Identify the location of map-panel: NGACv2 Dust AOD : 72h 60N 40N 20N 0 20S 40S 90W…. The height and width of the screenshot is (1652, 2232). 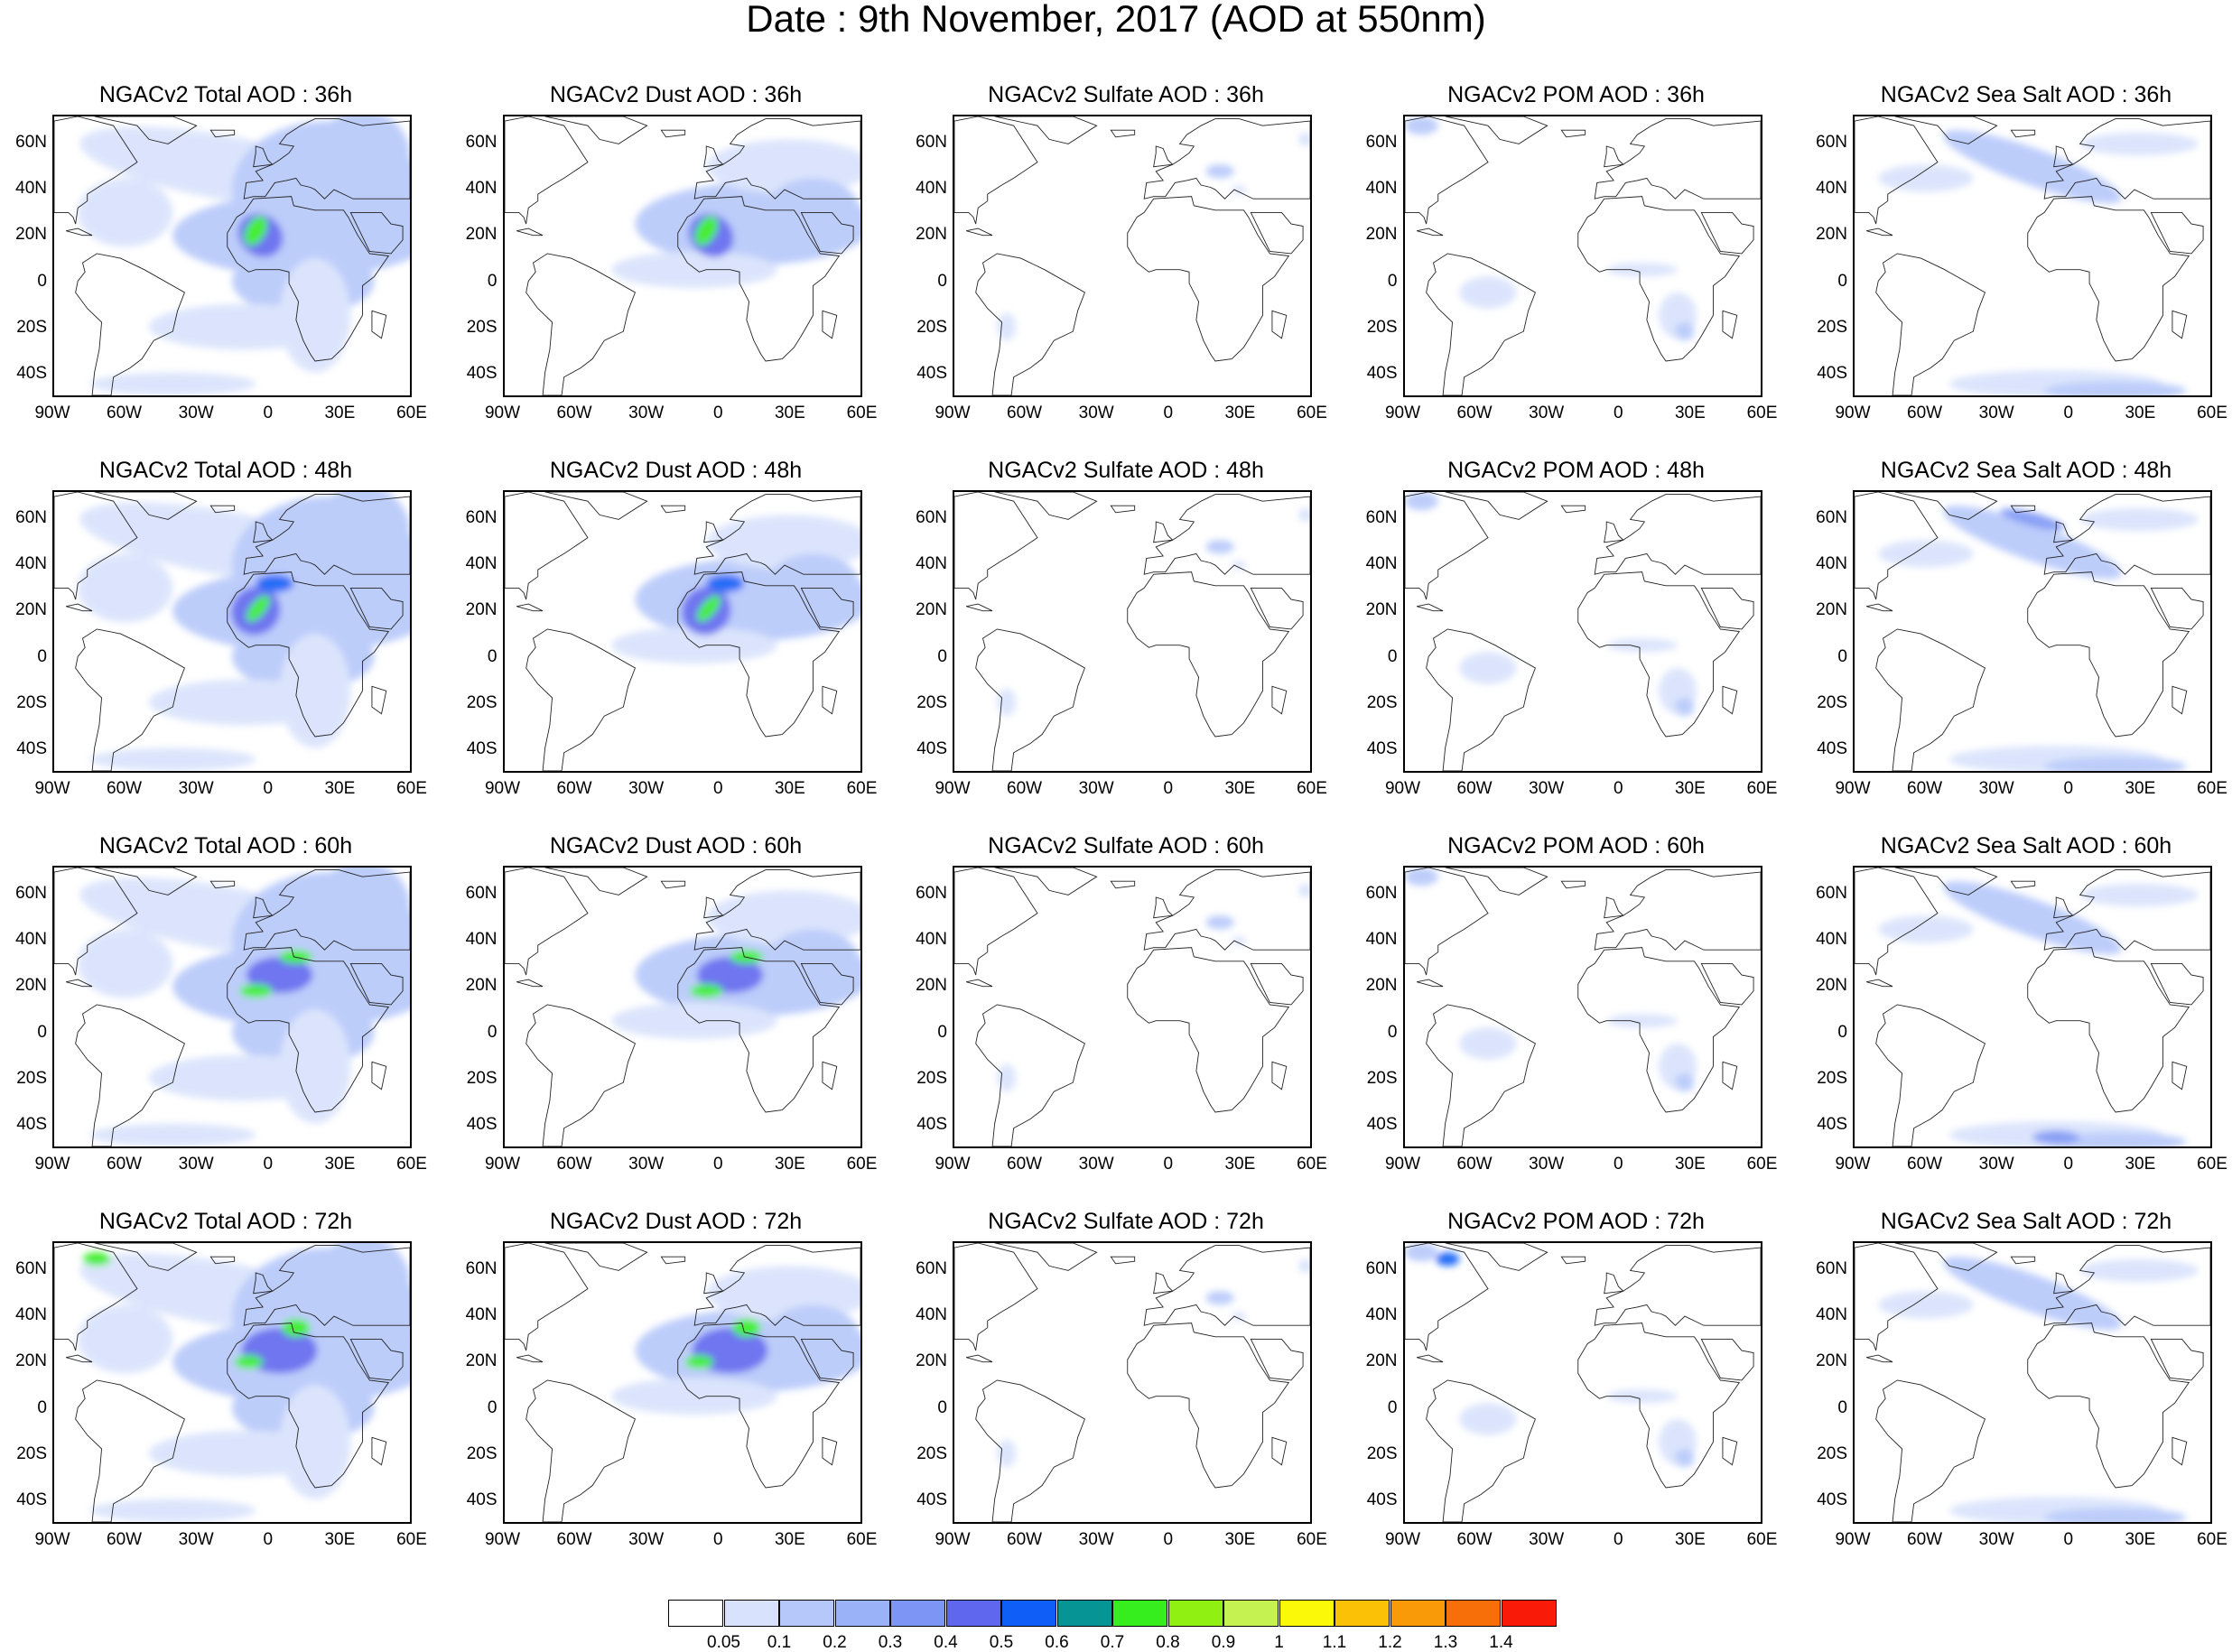
(676, 1396).